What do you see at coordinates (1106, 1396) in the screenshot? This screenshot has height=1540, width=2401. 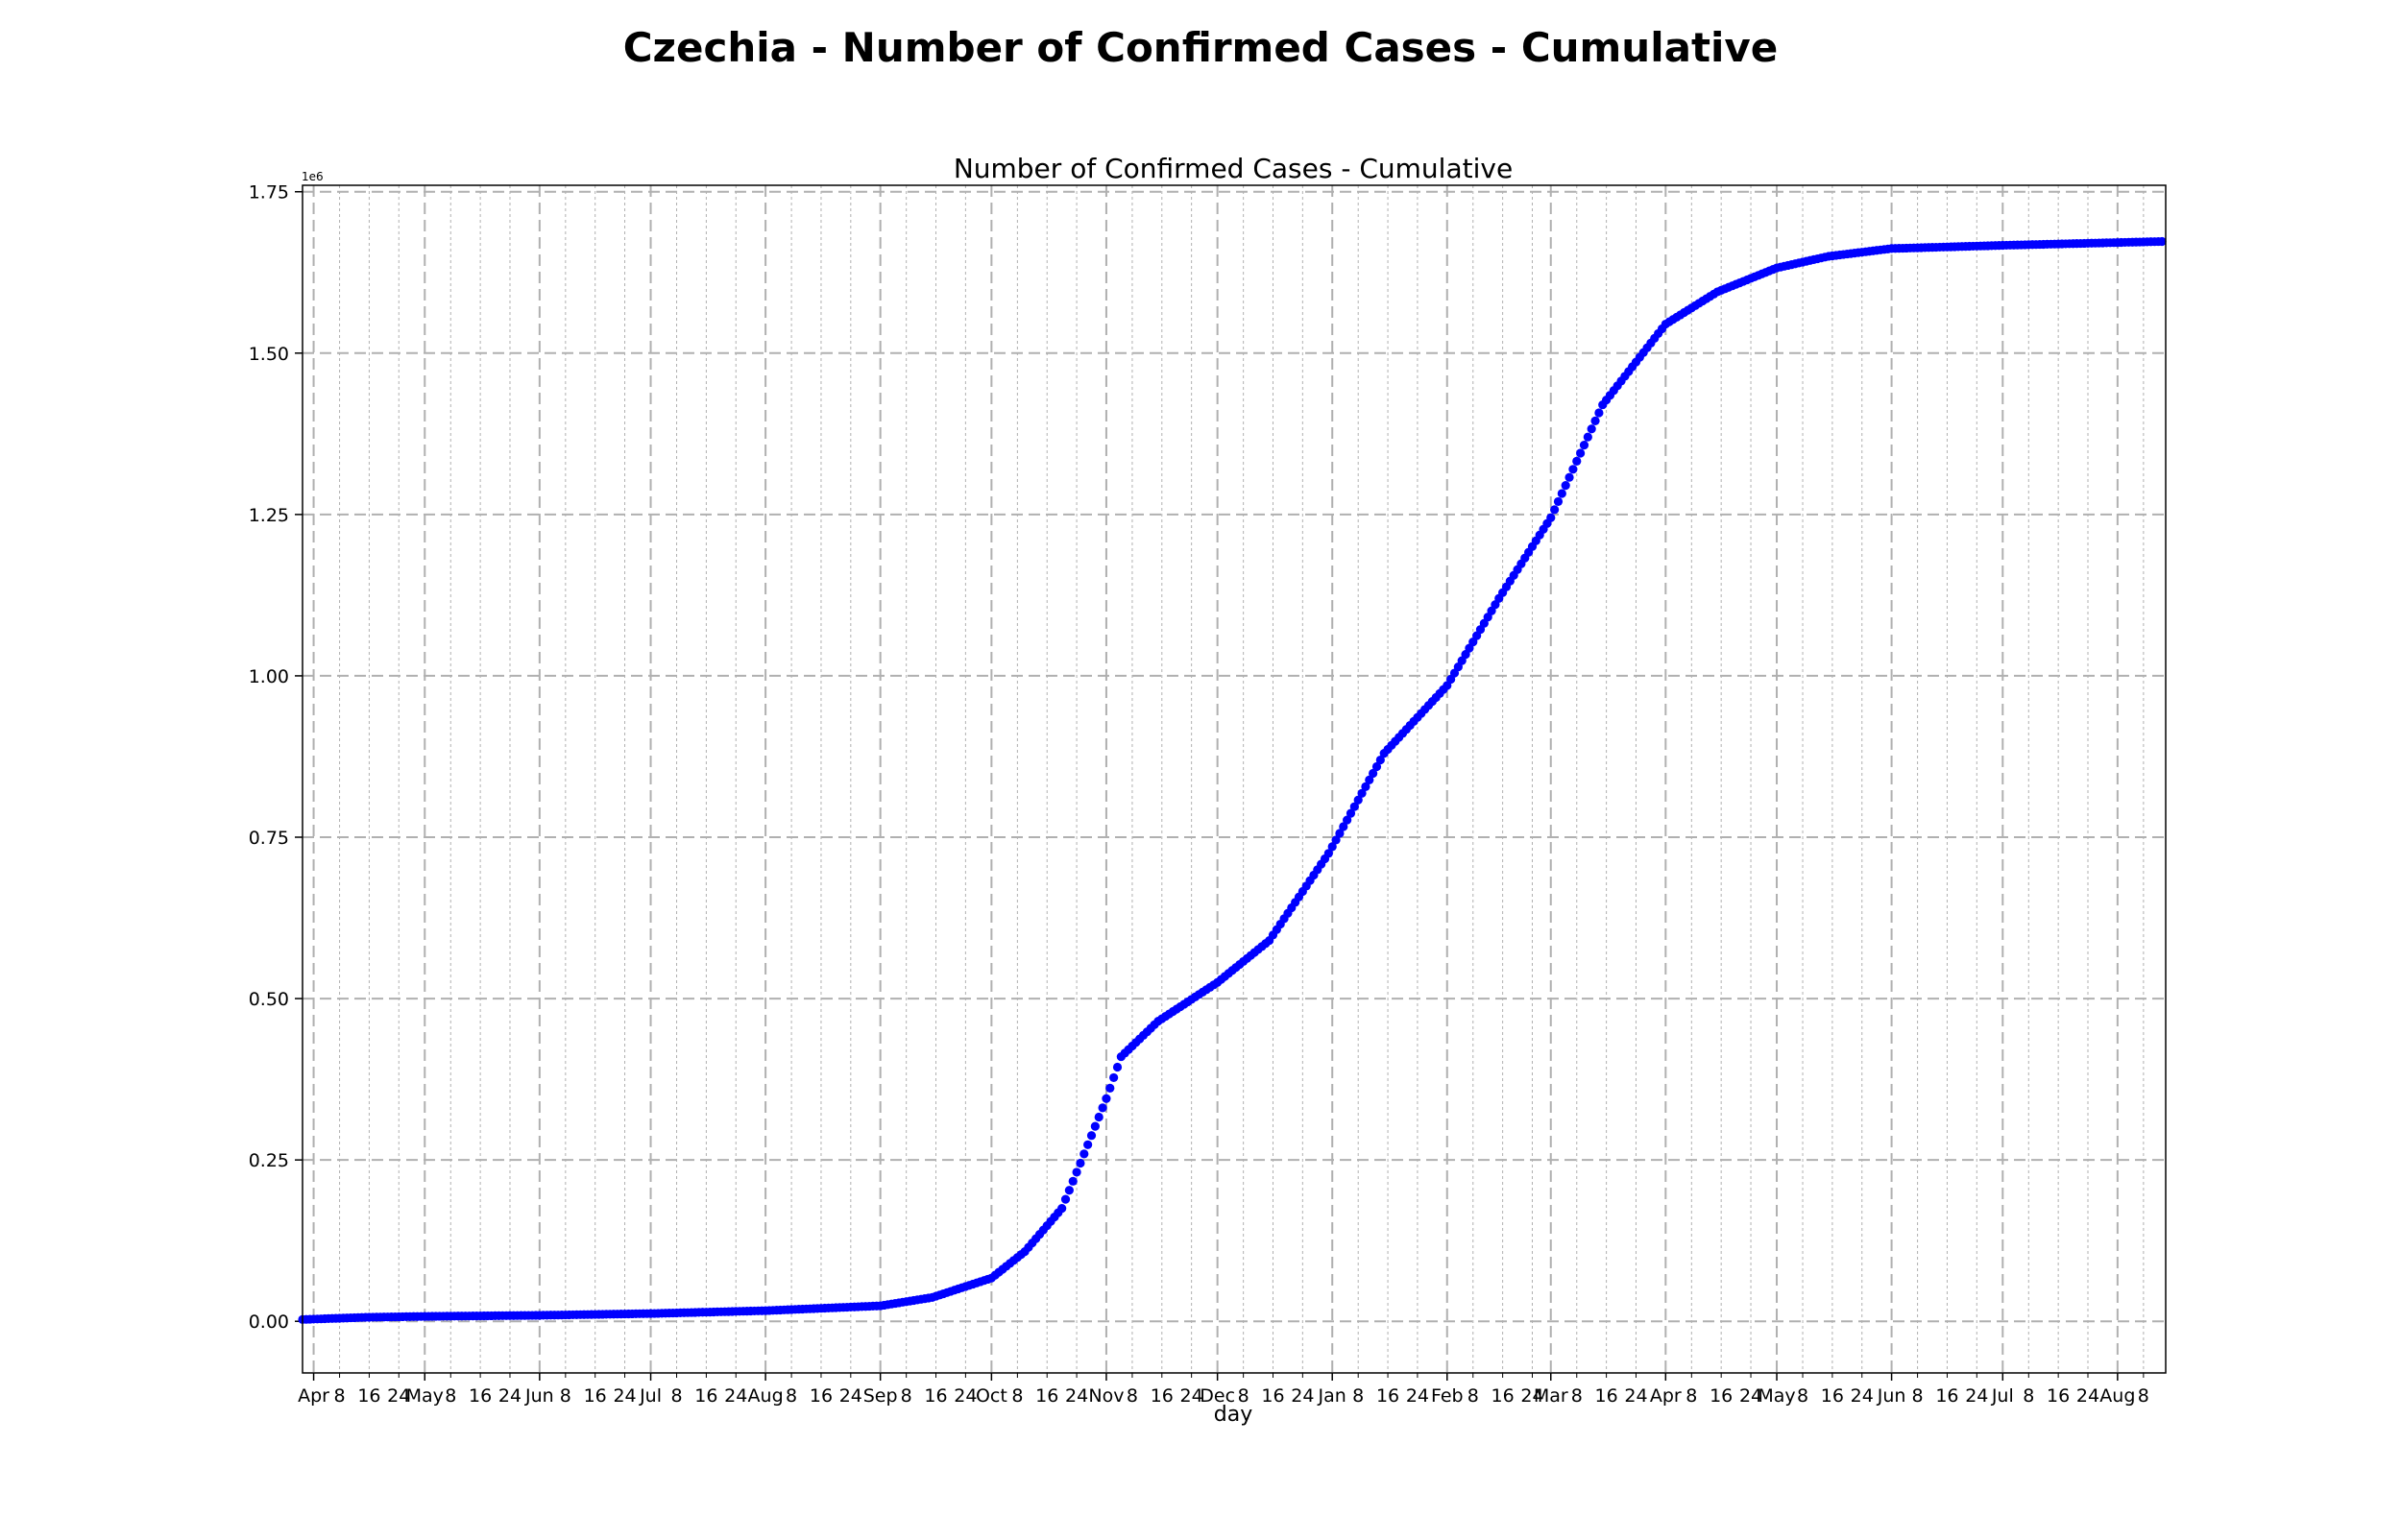 I see `x-tick-label-month: Nov` at bounding box center [1106, 1396].